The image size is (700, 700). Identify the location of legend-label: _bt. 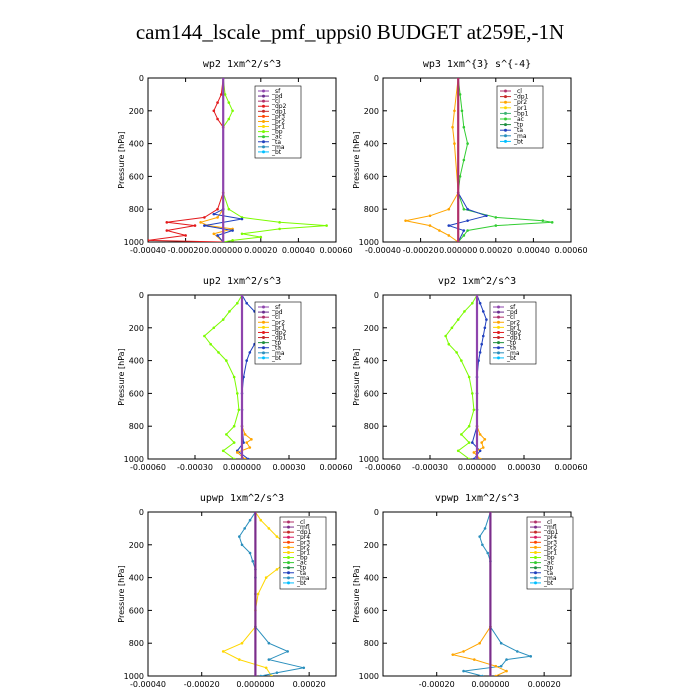
(276, 358).